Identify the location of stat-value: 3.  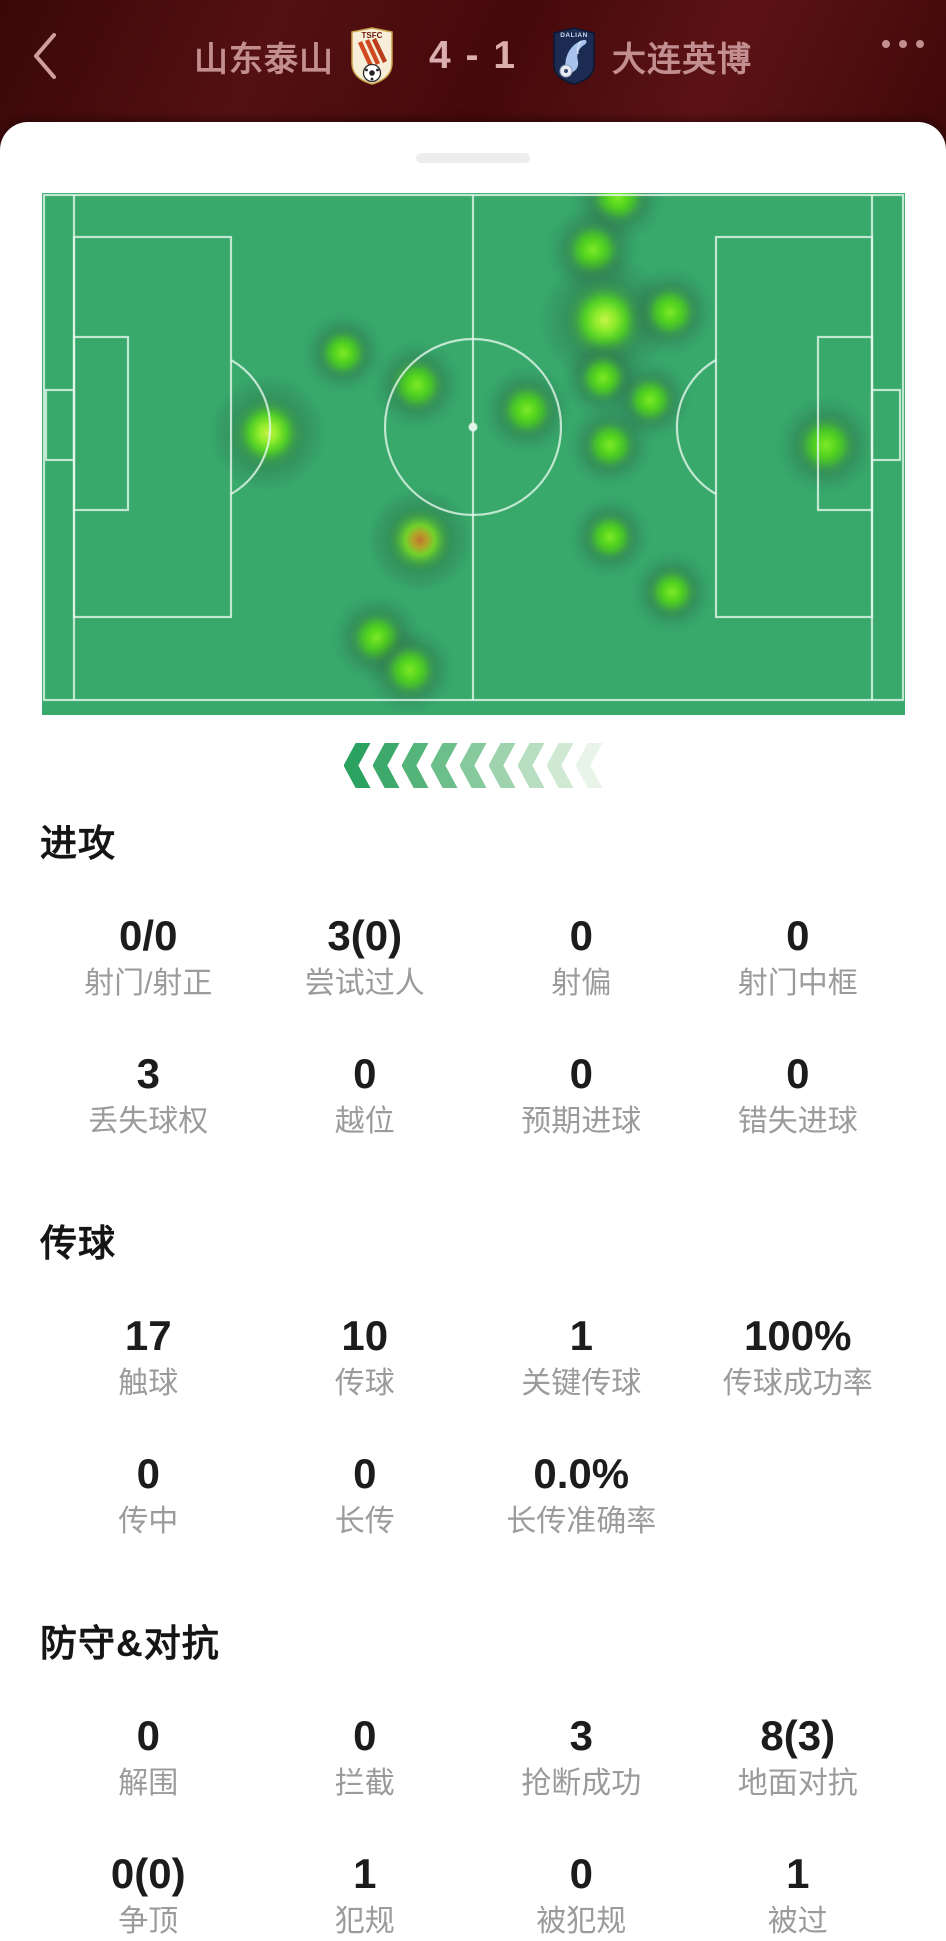
(148, 1073).